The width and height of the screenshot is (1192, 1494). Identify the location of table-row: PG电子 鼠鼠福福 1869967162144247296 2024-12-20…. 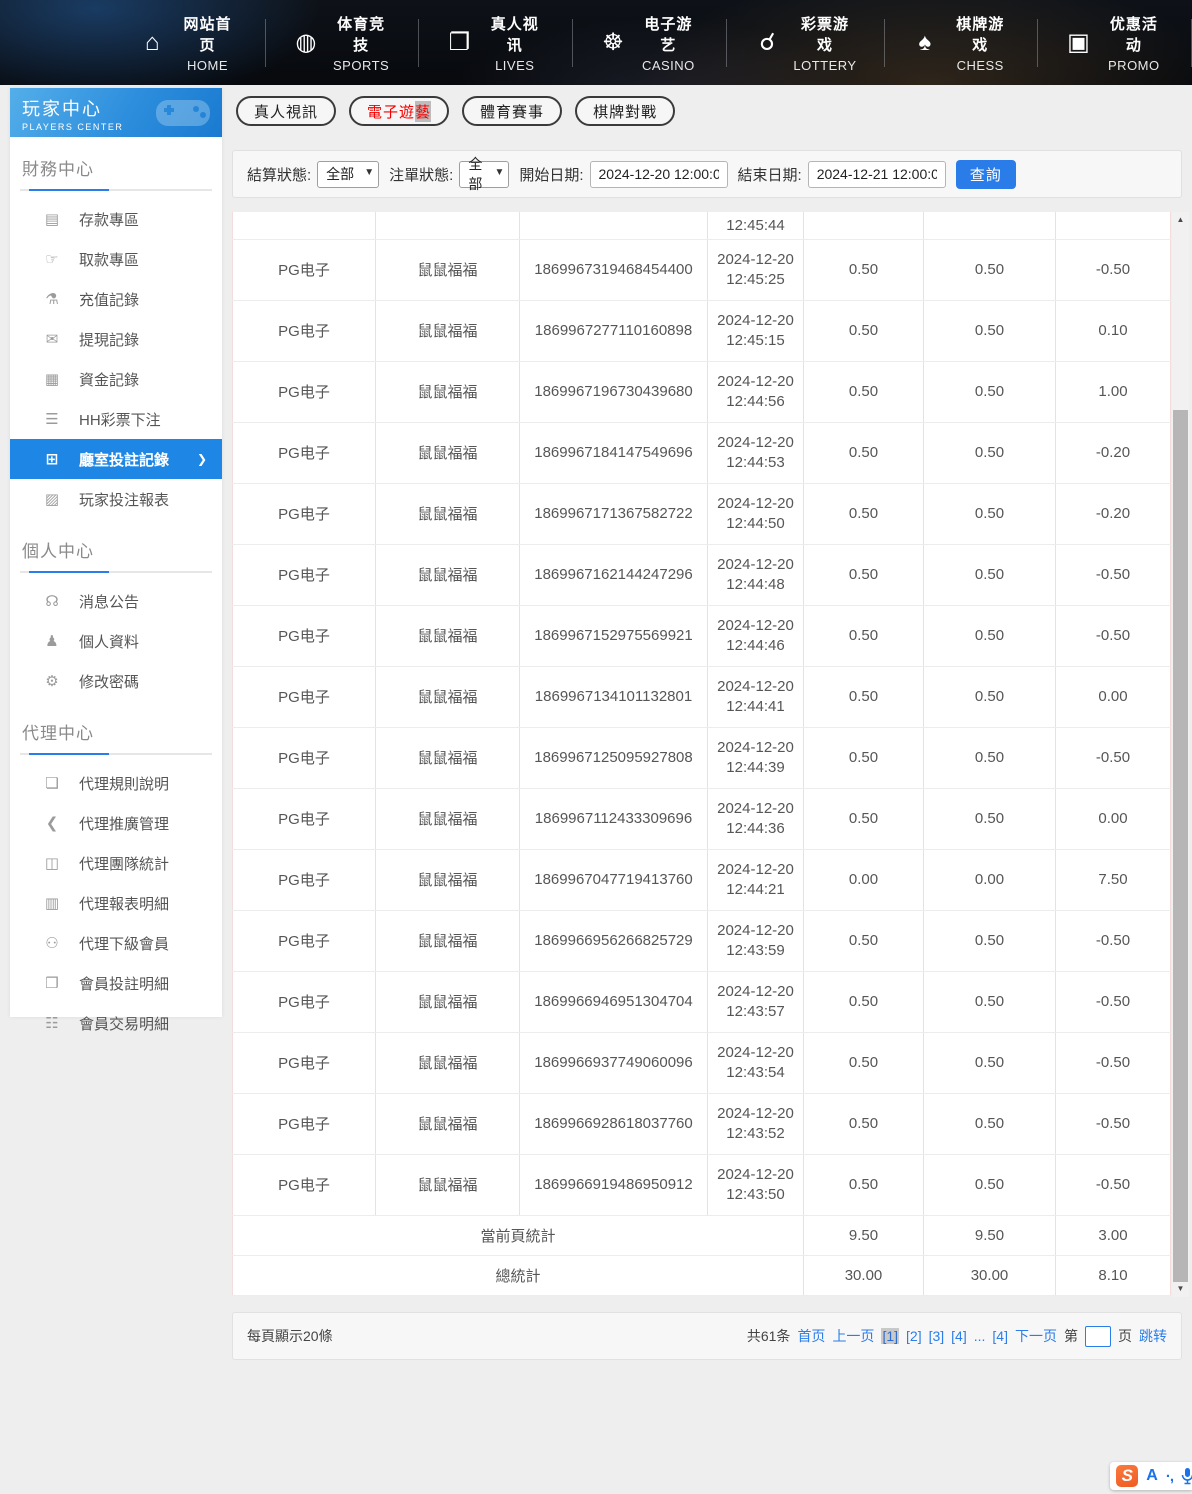
(701, 575).